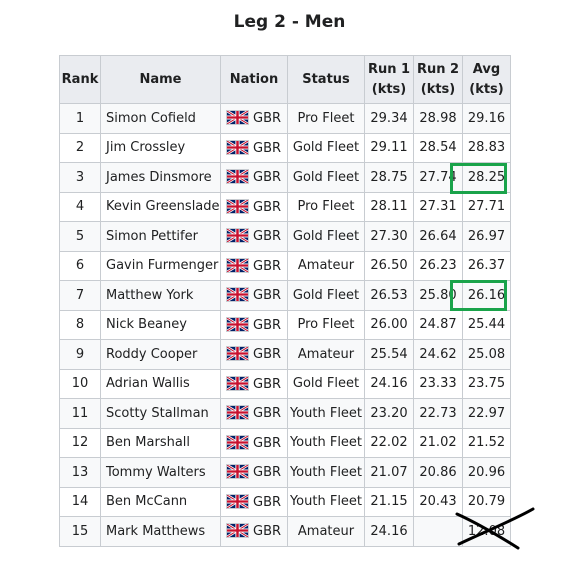 The image size is (579, 562). I want to click on name-cell: Matthew York, so click(160, 295).